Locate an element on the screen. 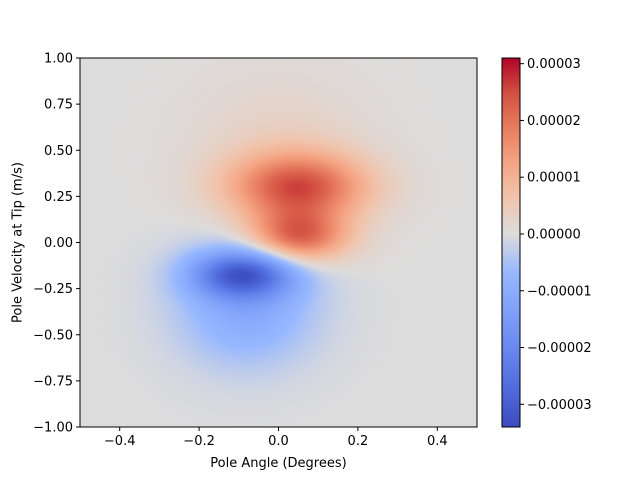  colorbar-gradient is located at coordinates (511, 242).